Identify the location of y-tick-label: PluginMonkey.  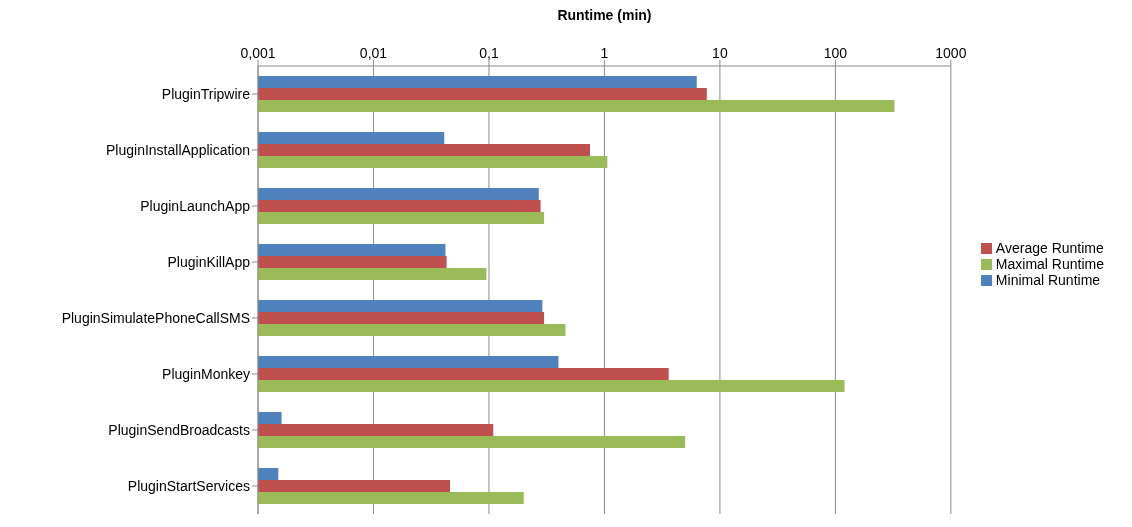
(206, 373).